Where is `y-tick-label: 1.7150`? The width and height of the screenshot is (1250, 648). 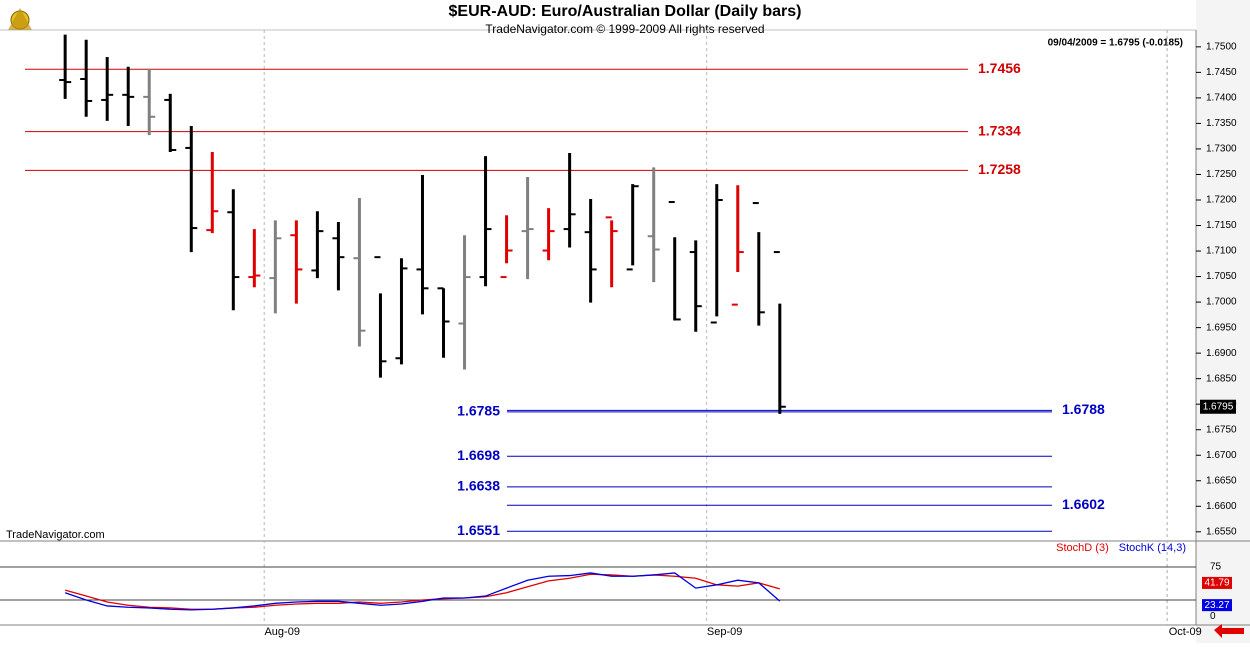 y-tick-label: 1.7150 is located at coordinates (1221, 225).